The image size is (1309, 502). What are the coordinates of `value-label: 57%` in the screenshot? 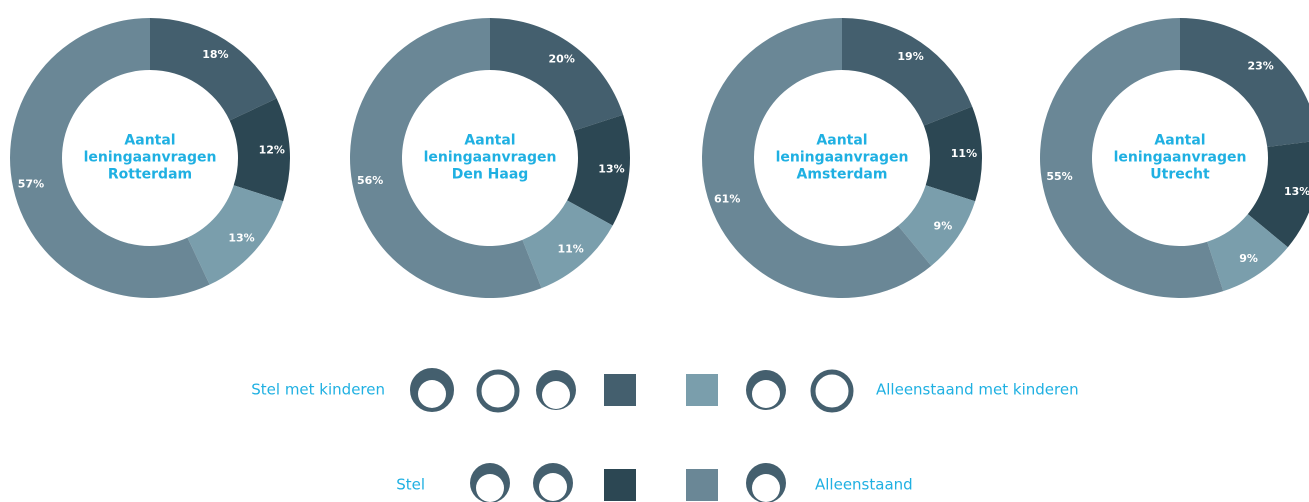 It's located at (31, 184).